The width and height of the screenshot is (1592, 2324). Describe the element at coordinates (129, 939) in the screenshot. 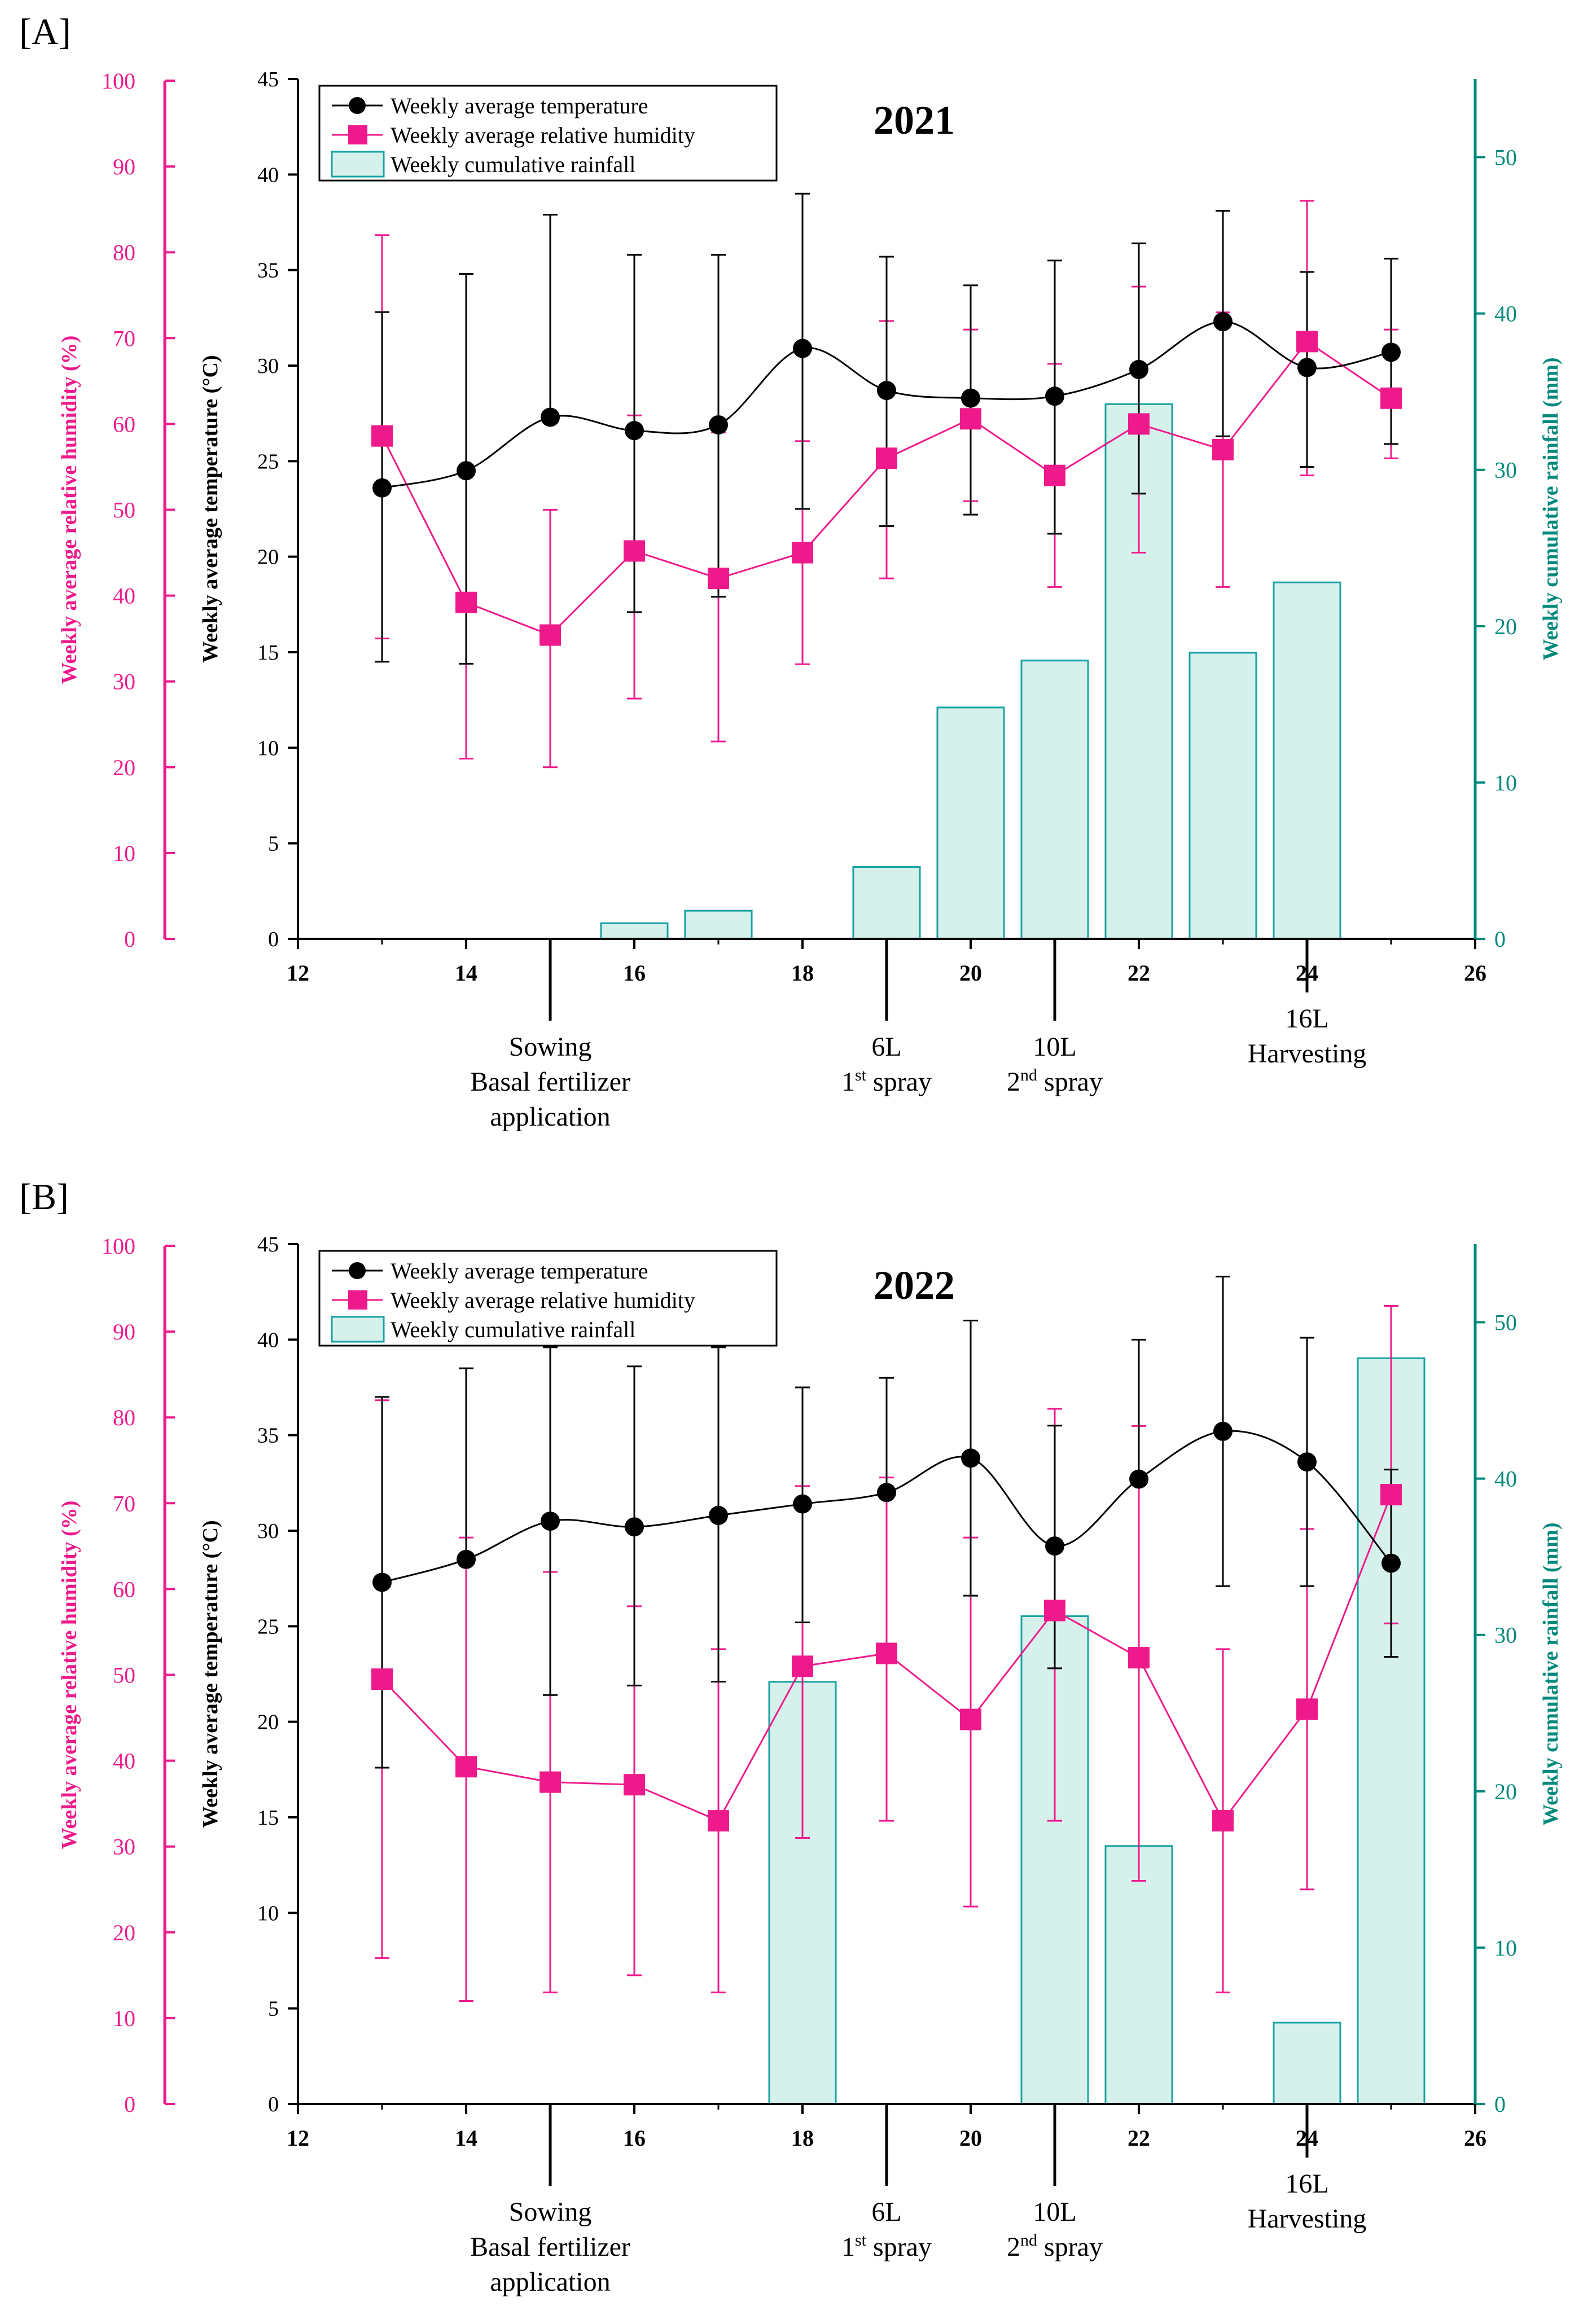

I see `humidity-tick-label: 0` at that location.